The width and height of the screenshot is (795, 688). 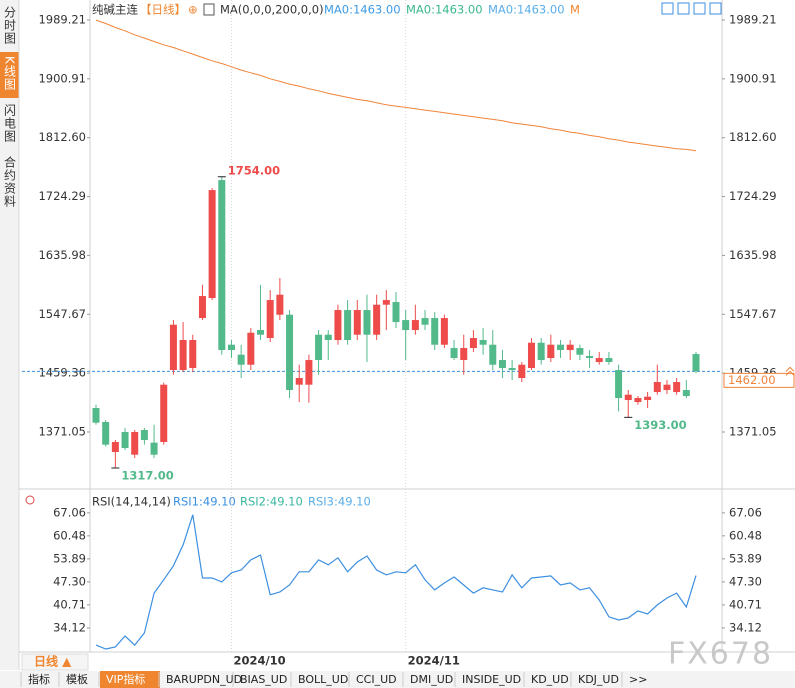 What do you see at coordinates (69, 535) in the screenshot?
I see `y-tick-label: 60.48` at bounding box center [69, 535].